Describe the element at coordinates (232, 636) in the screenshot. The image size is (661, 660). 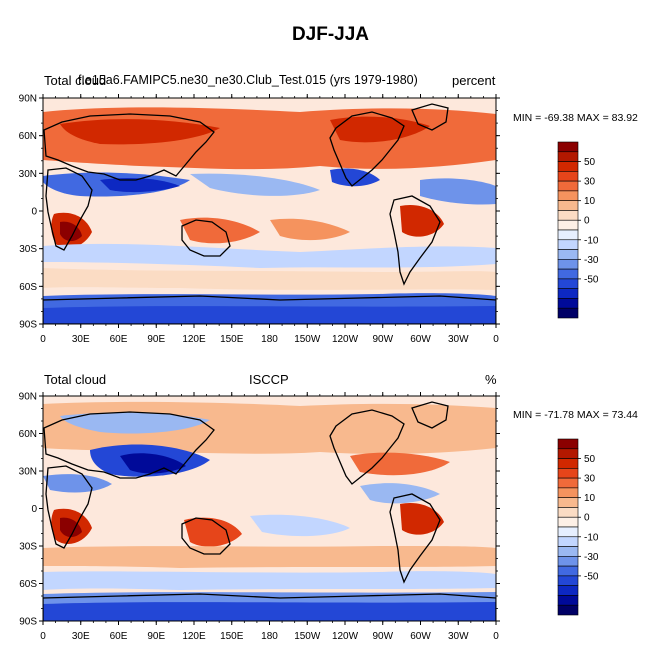
I see `panel2-lon-label: 150E` at that location.